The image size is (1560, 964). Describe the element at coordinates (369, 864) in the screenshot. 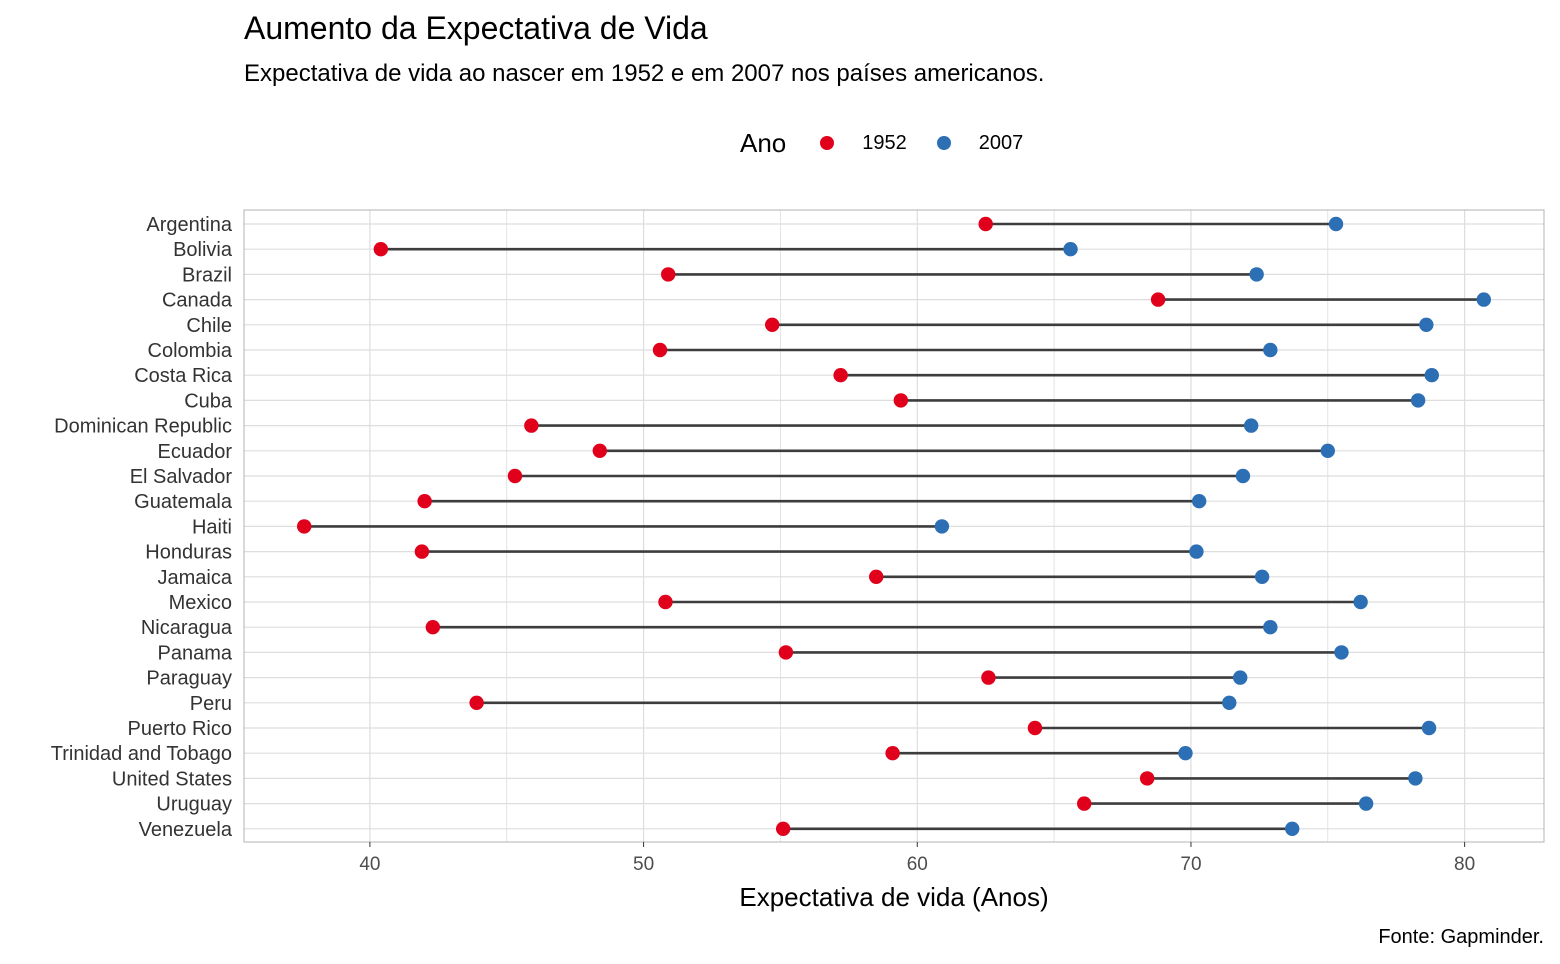

I see `x-tick-label: 40` at that location.